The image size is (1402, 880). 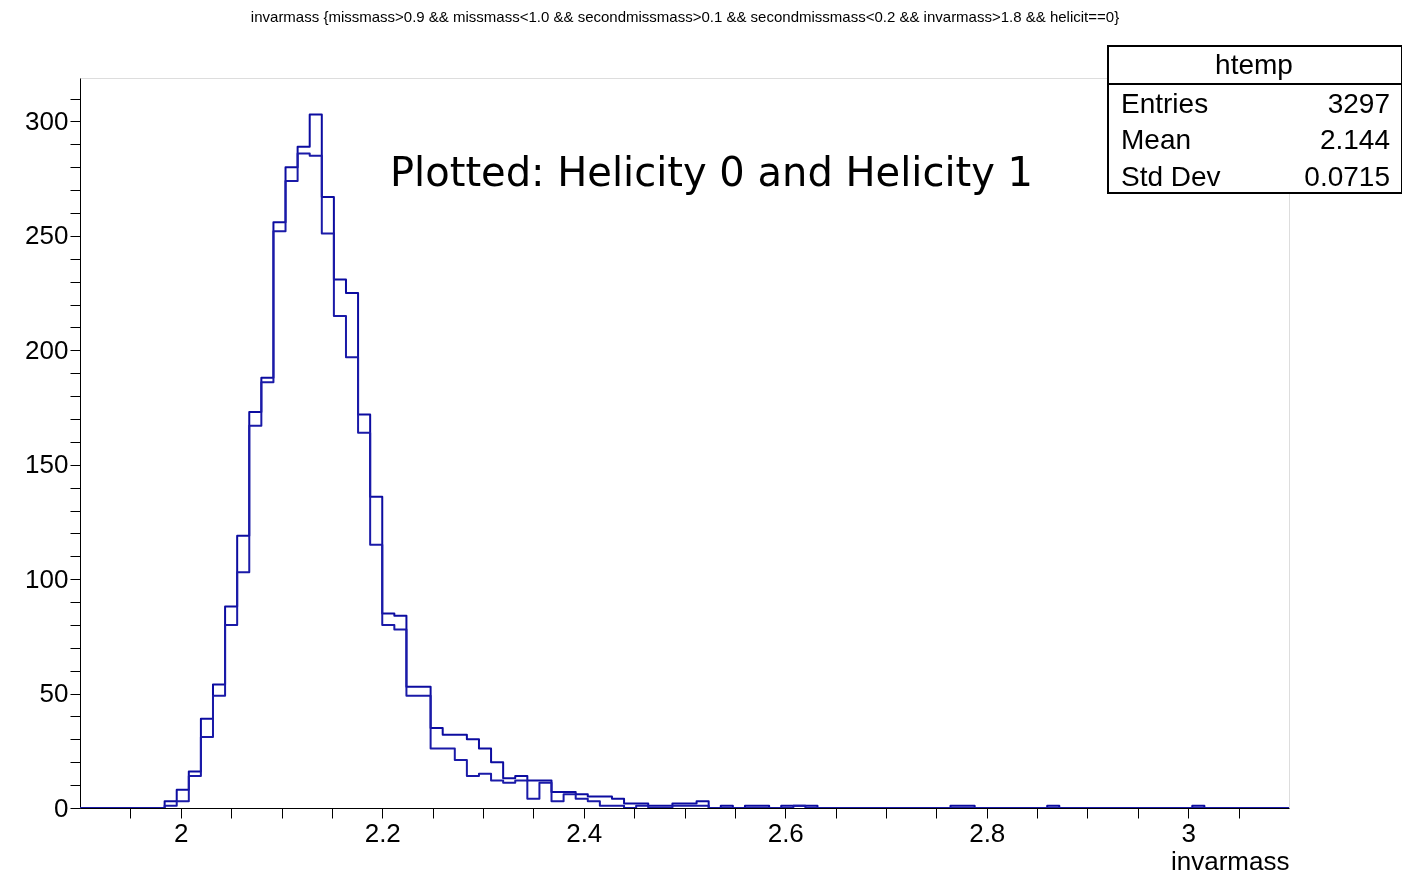 I want to click on x-tick-label: 2.8, so click(x=987, y=832).